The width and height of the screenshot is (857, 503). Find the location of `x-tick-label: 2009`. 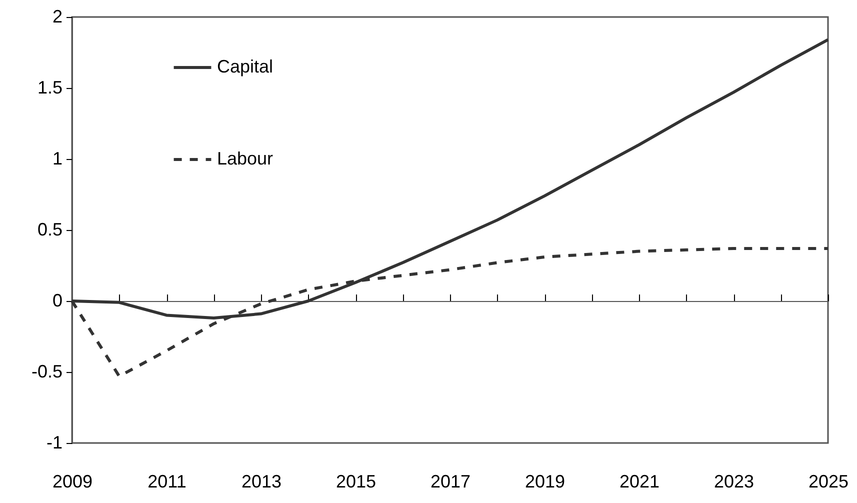

x-tick-label: 2009 is located at coordinates (72, 482).